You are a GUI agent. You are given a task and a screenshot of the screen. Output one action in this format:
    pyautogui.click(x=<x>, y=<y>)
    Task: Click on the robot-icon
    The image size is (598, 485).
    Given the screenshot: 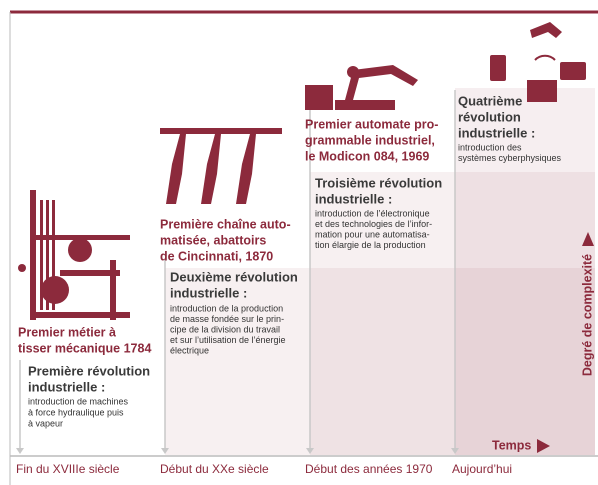 What is the action you would take?
    pyautogui.click(x=361, y=87)
    